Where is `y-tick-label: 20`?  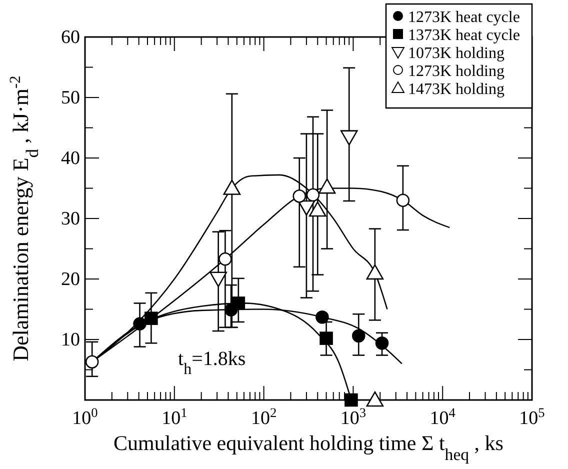 y-tick-label: 20 is located at coordinates (70, 279).